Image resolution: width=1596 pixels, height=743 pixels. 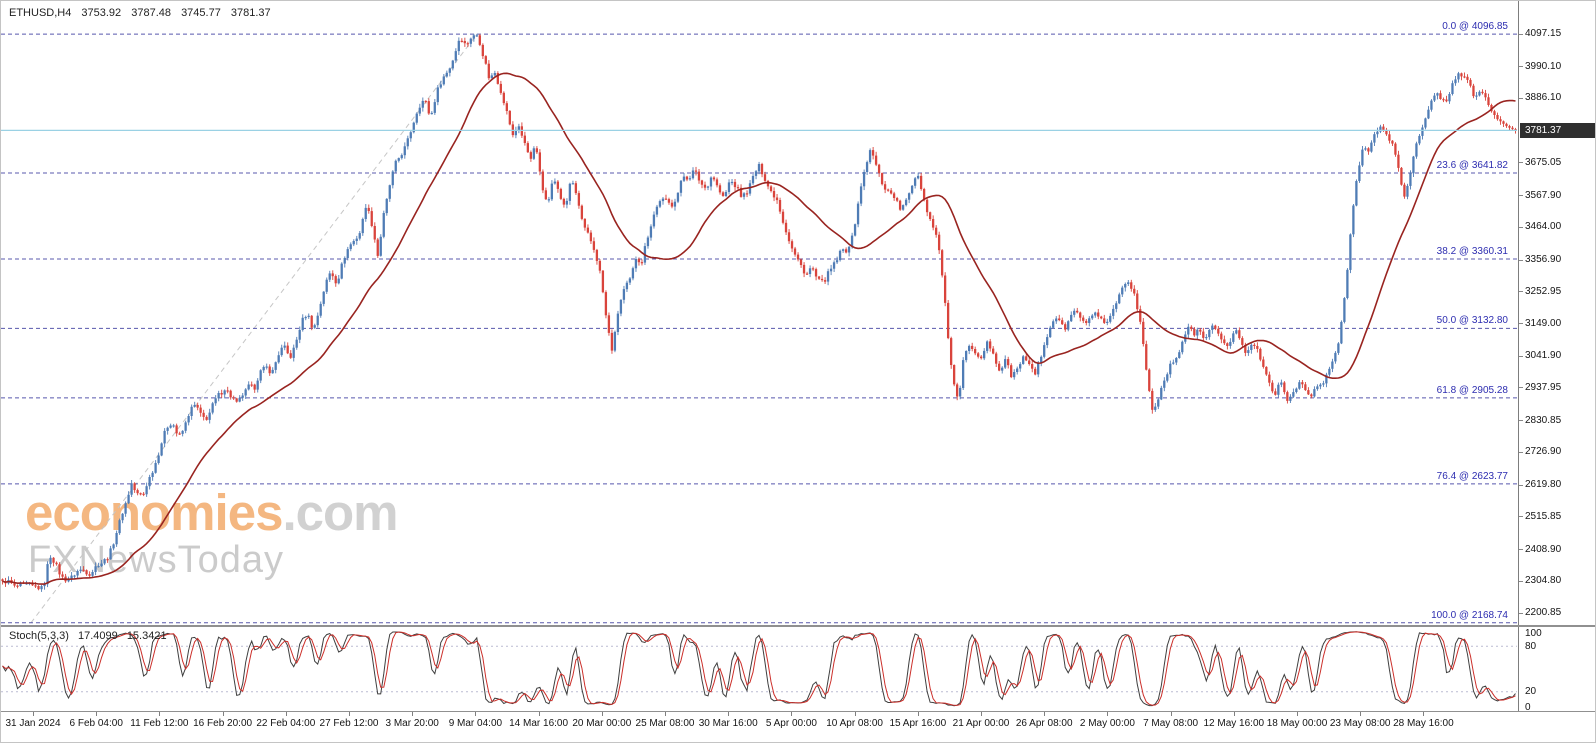 What do you see at coordinates (1543, 323) in the screenshot?
I see `price-axis-tick: 3149.00` at bounding box center [1543, 323].